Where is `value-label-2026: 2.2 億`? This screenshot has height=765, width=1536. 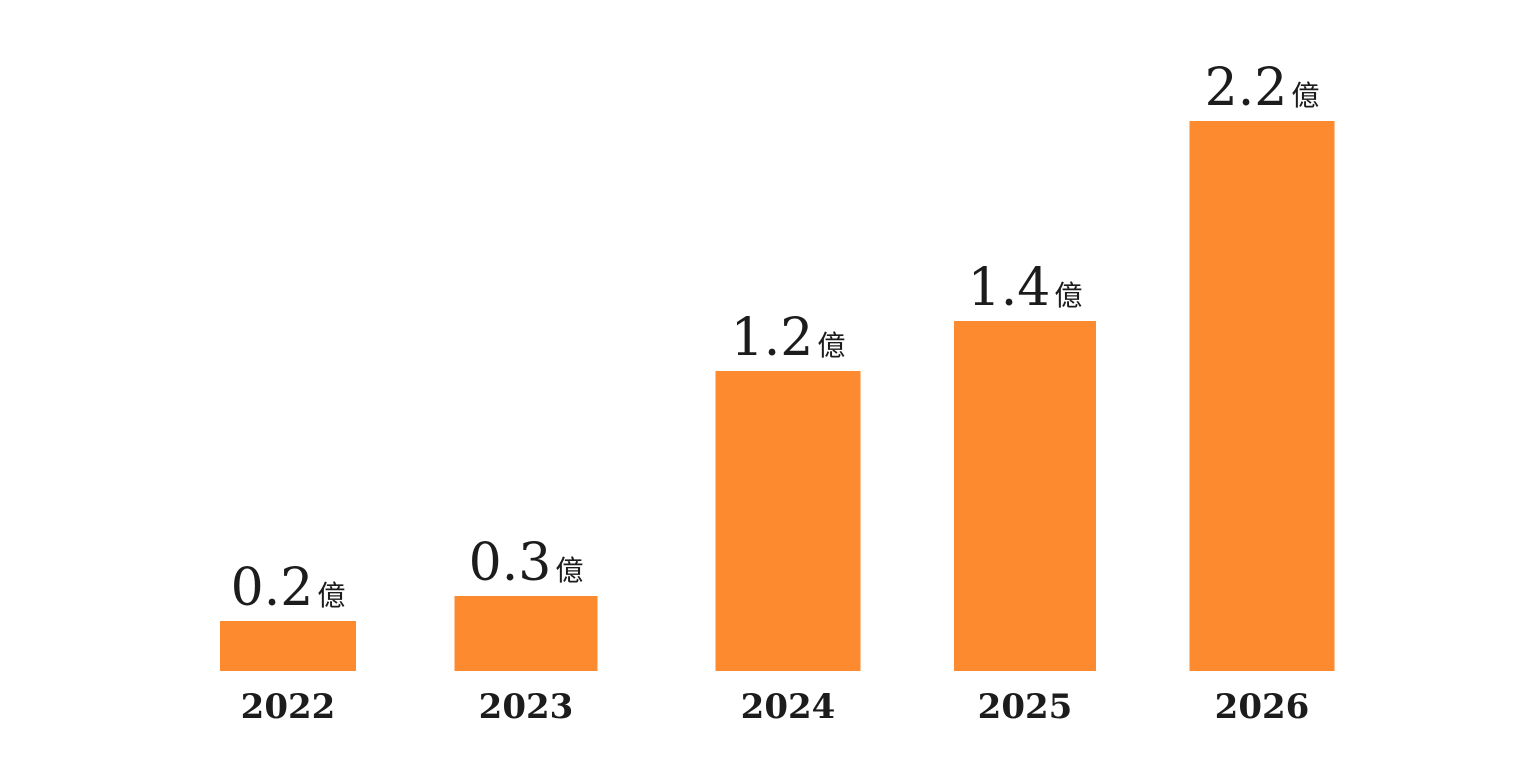 value-label-2026: 2.2 億 is located at coordinates (1262, 88).